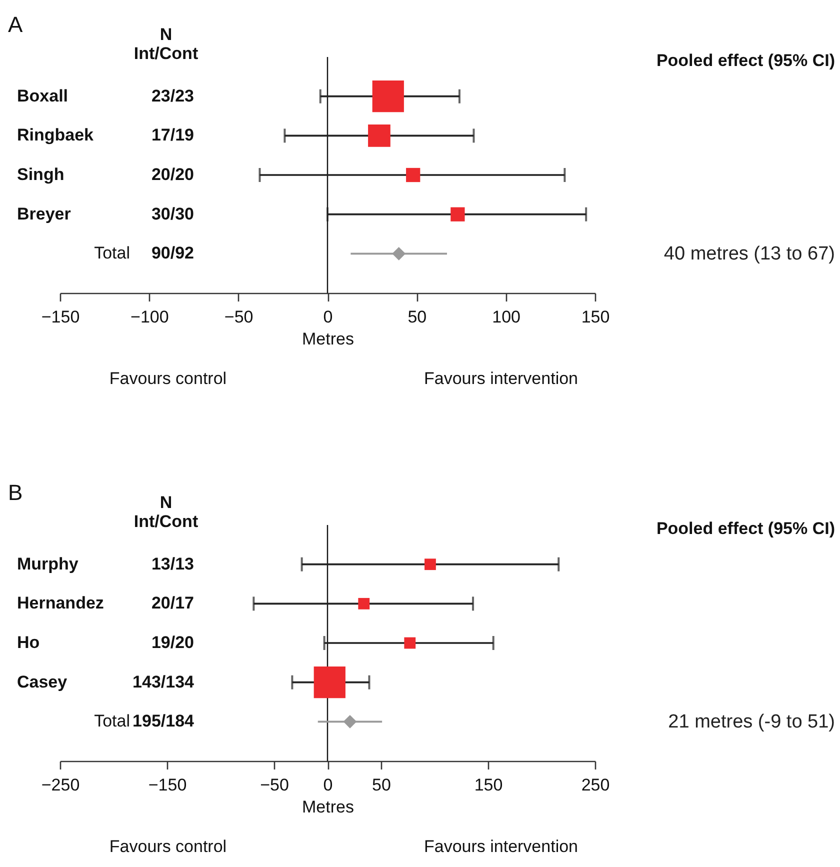  I want to click on y2-tick-label: 13/13, so click(172, 564).